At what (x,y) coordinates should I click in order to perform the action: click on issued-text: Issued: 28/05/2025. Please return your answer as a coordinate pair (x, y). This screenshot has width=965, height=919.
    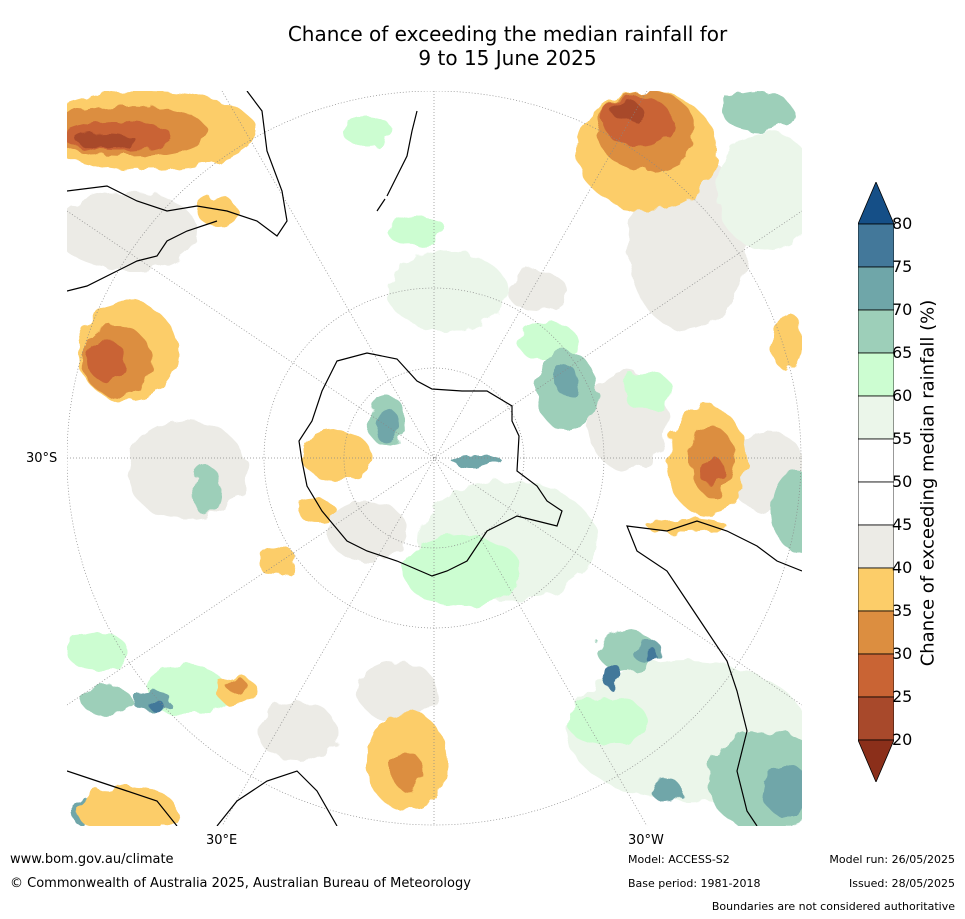
    Looking at the image, I should click on (901, 883).